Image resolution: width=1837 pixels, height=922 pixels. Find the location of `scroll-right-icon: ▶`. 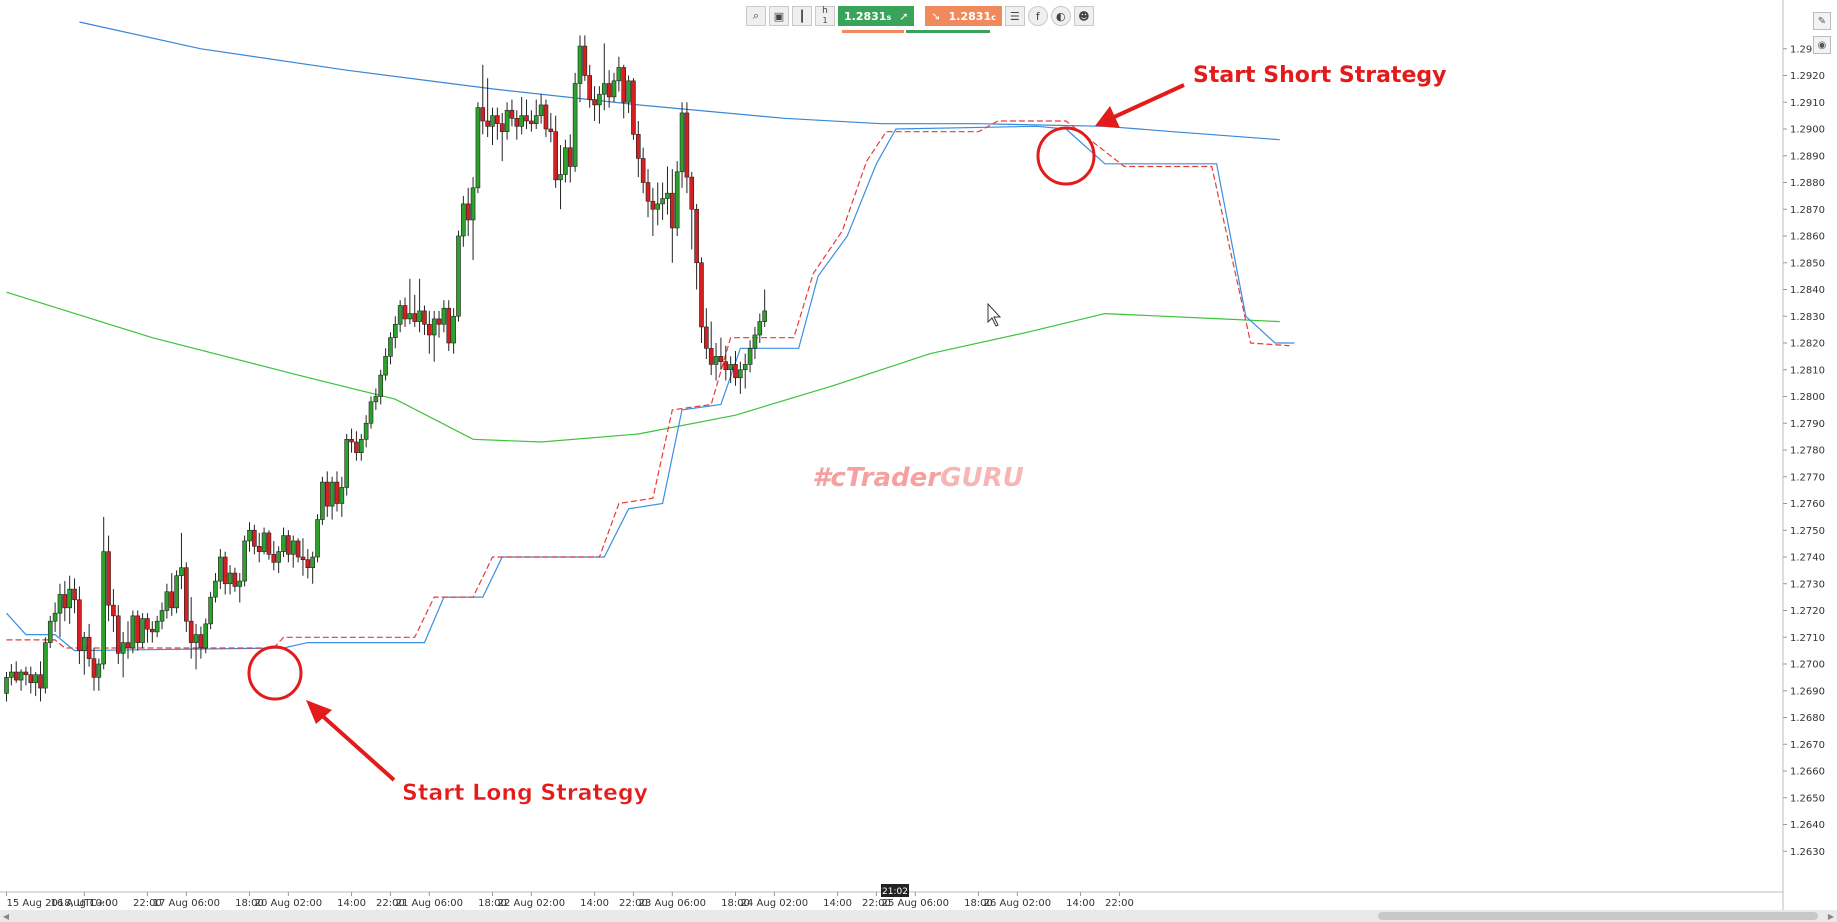

scroll-right-icon: ▶ is located at coordinates (1831, 916).